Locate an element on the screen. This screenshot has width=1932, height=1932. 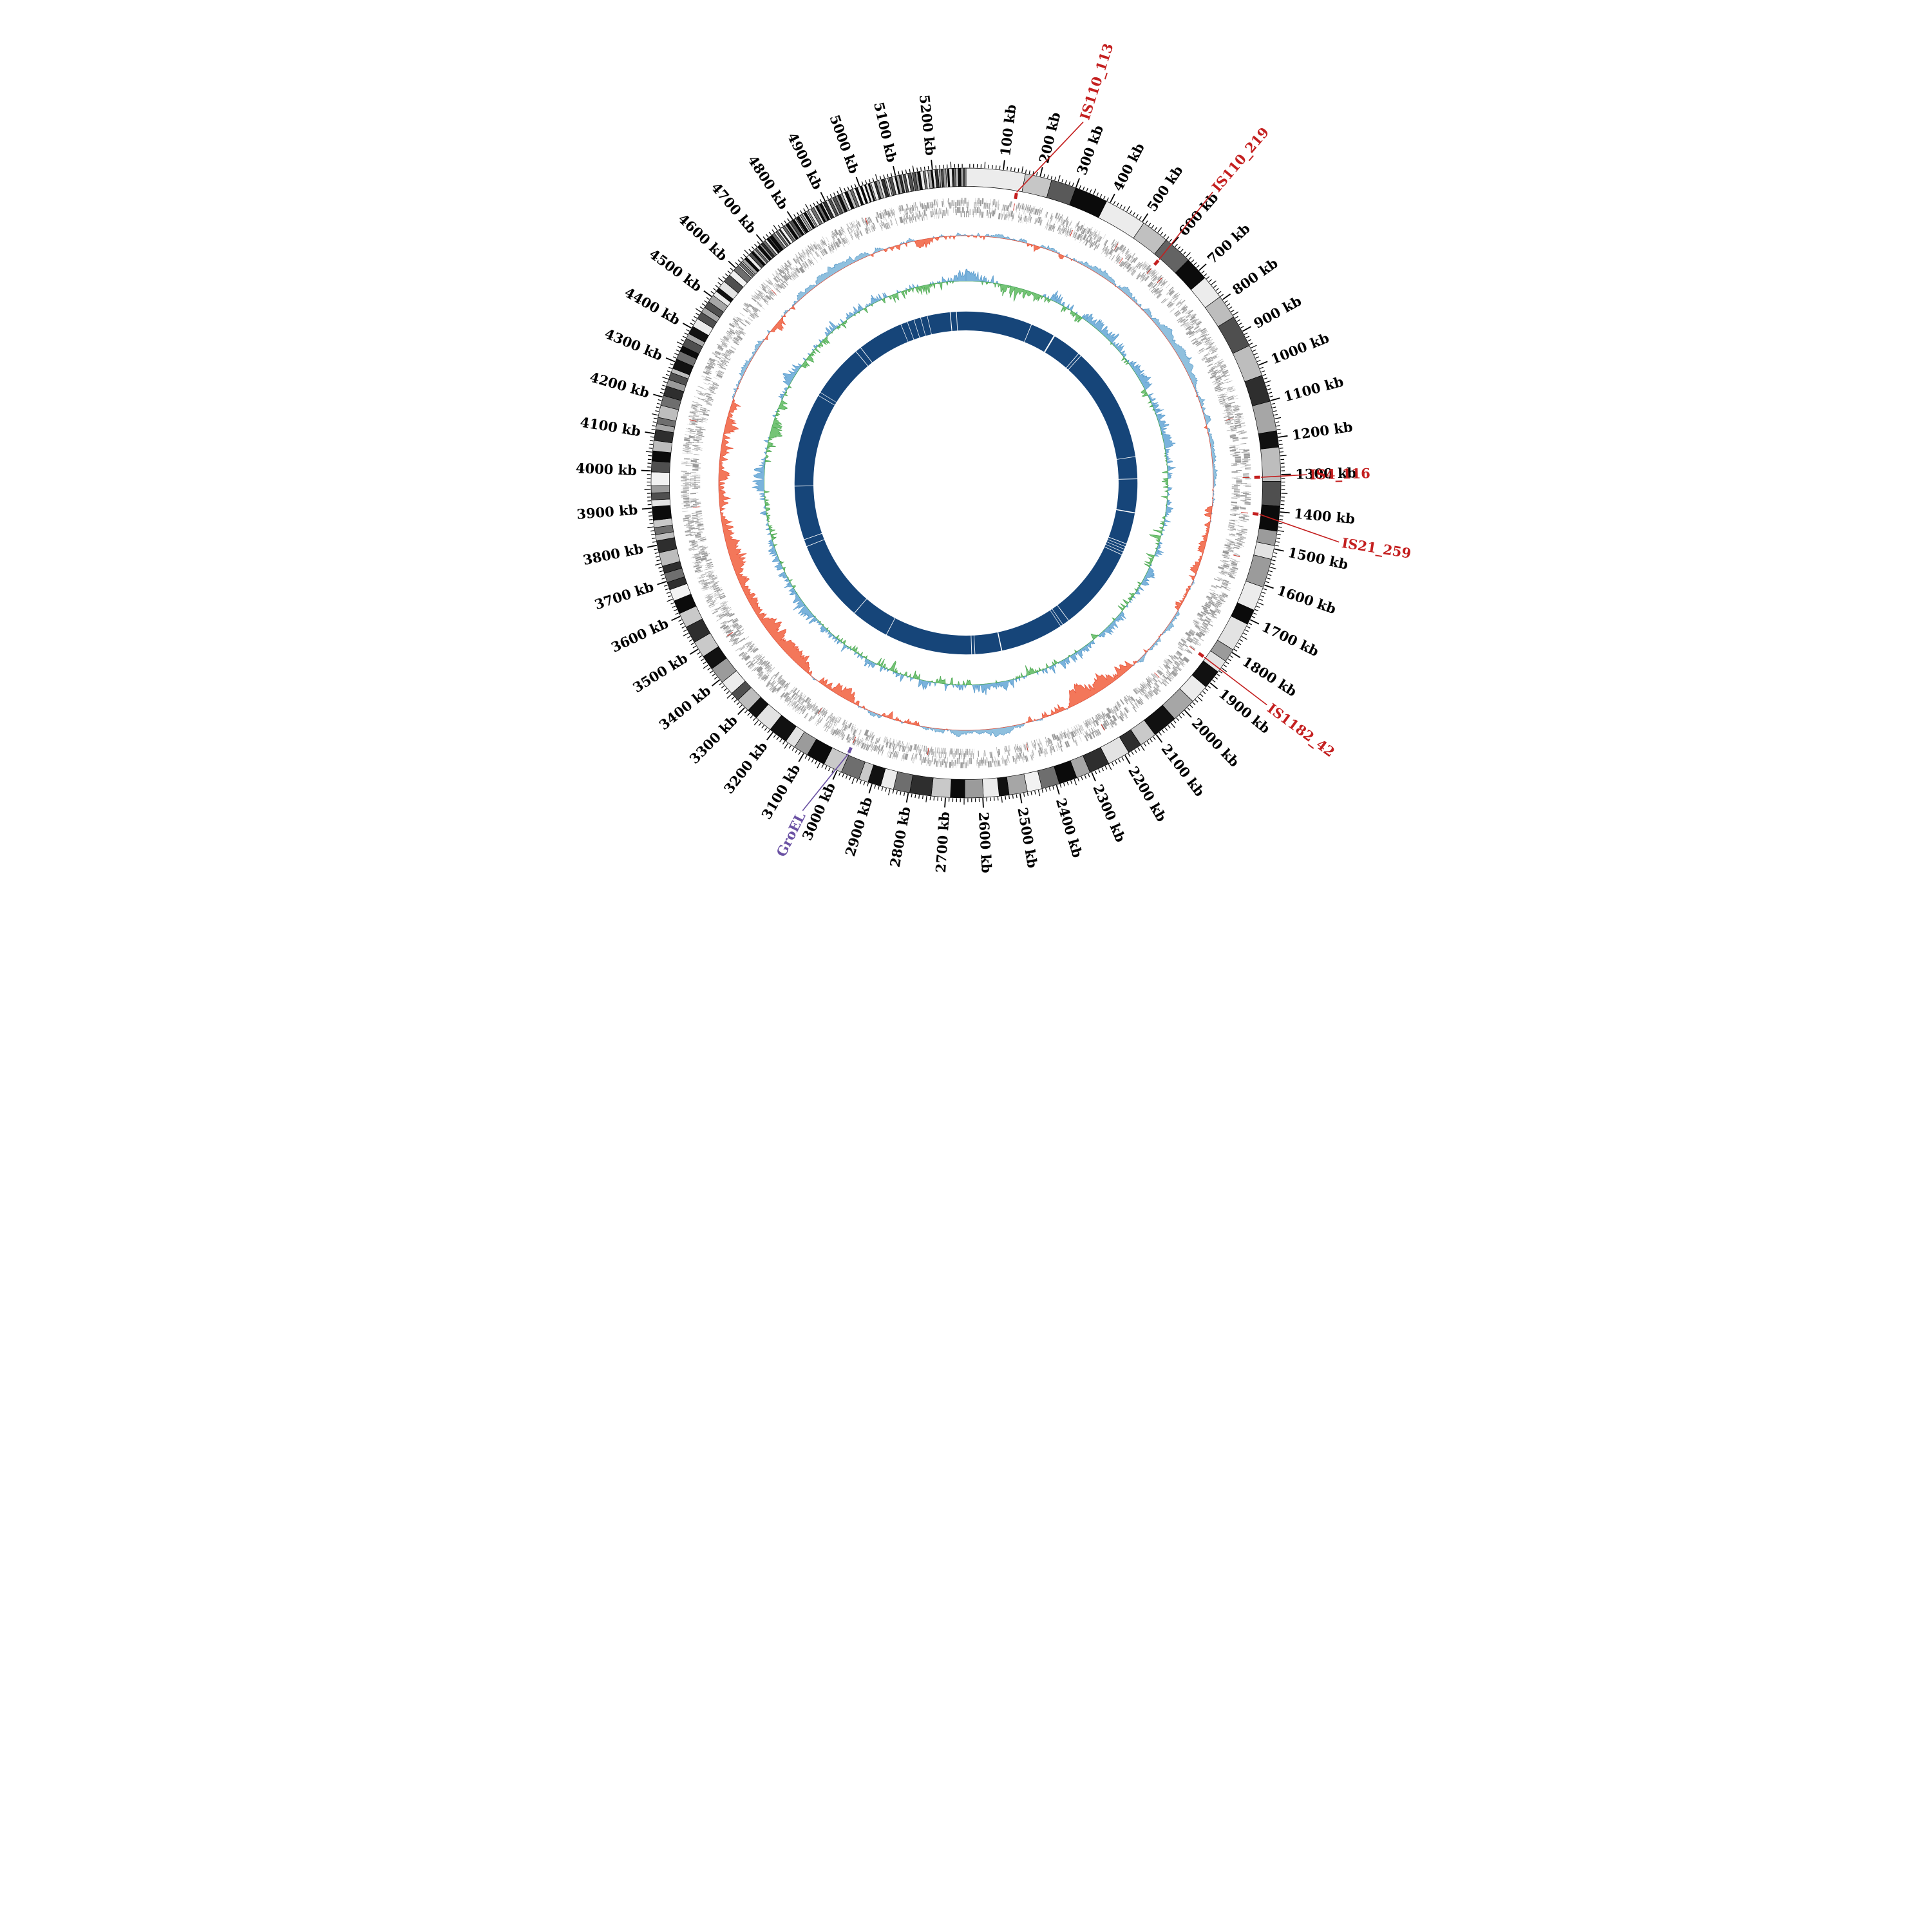
core-genome-ring is located at coordinates (966, 483).